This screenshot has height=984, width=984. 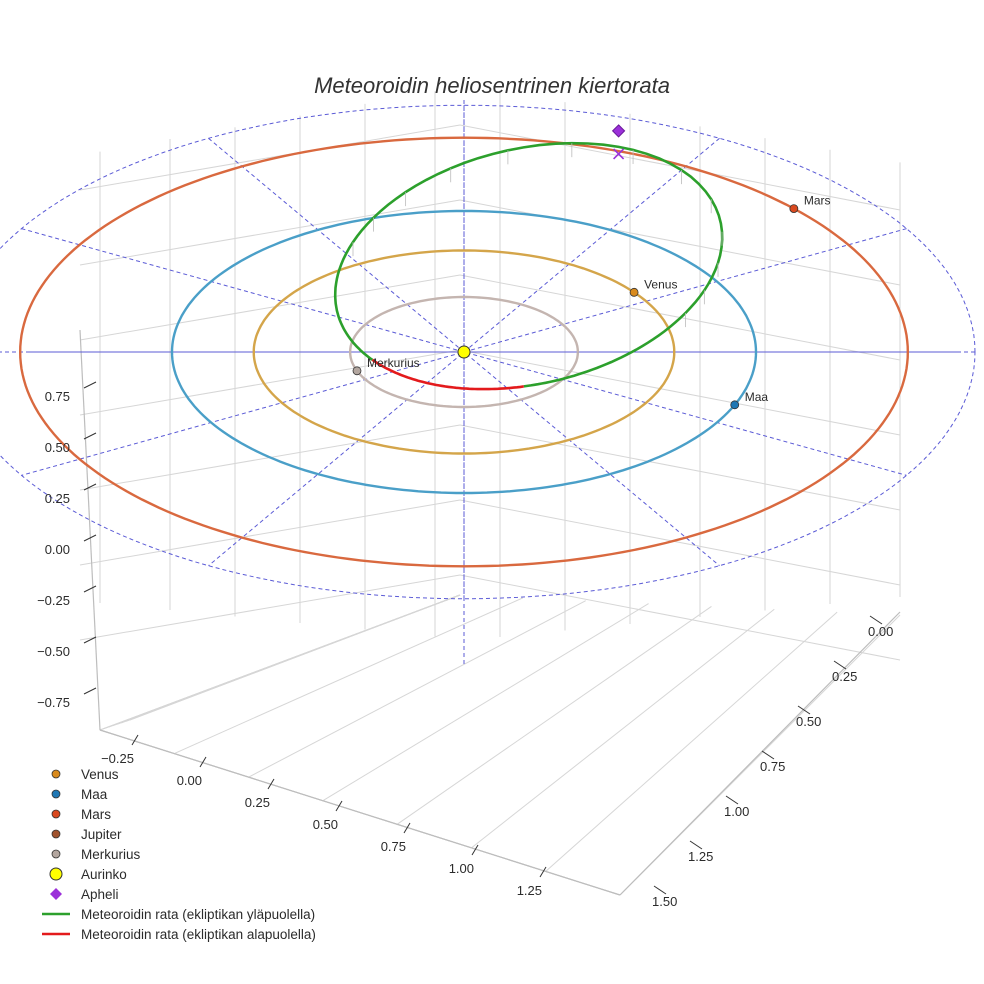 I want to click on z-tick-label: −0.75, so click(x=53, y=702).